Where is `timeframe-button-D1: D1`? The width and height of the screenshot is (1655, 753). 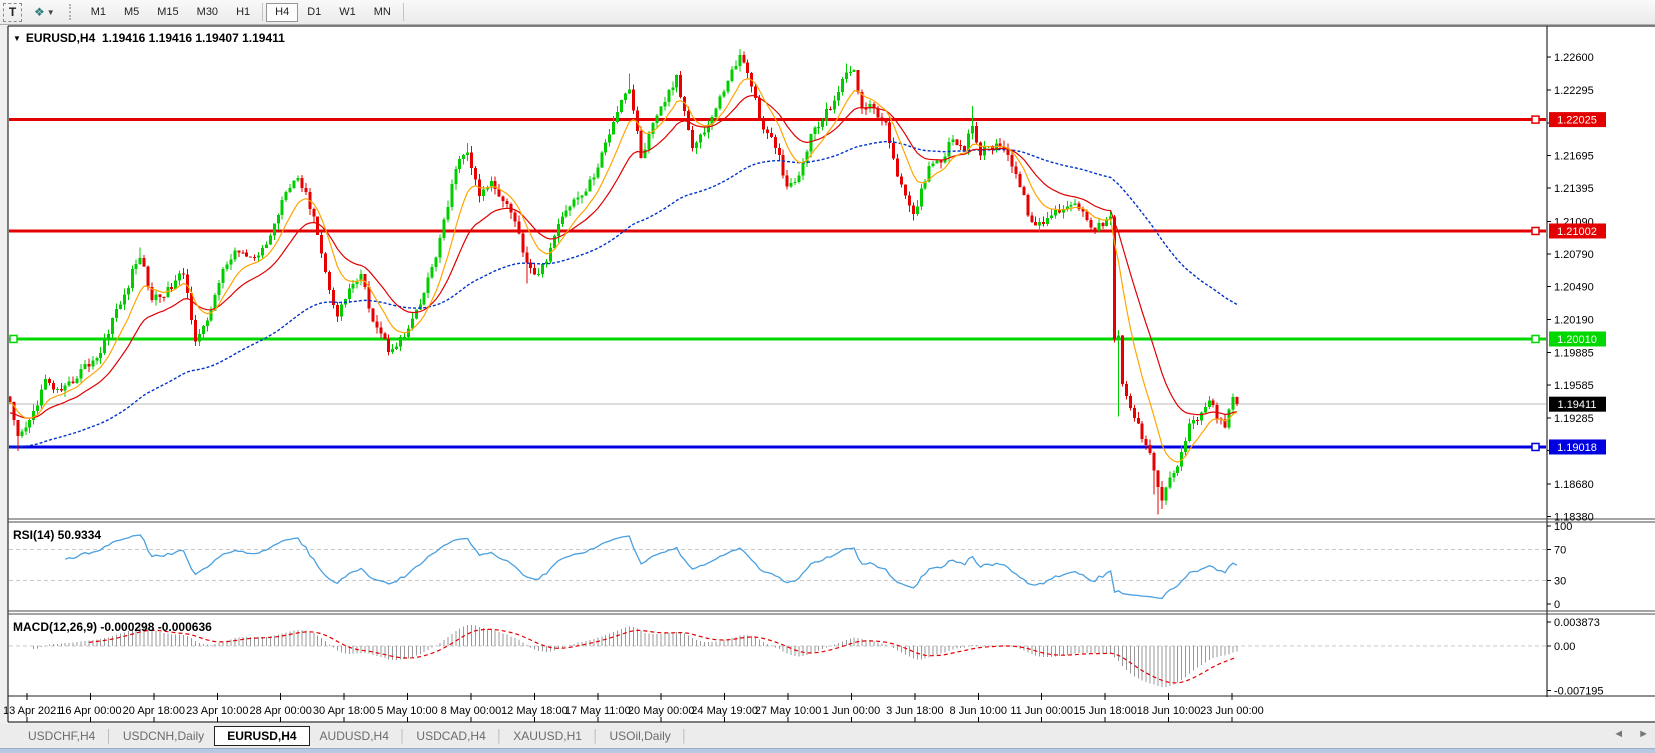 timeframe-button-D1: D1 is located at coordinates (314, 12).